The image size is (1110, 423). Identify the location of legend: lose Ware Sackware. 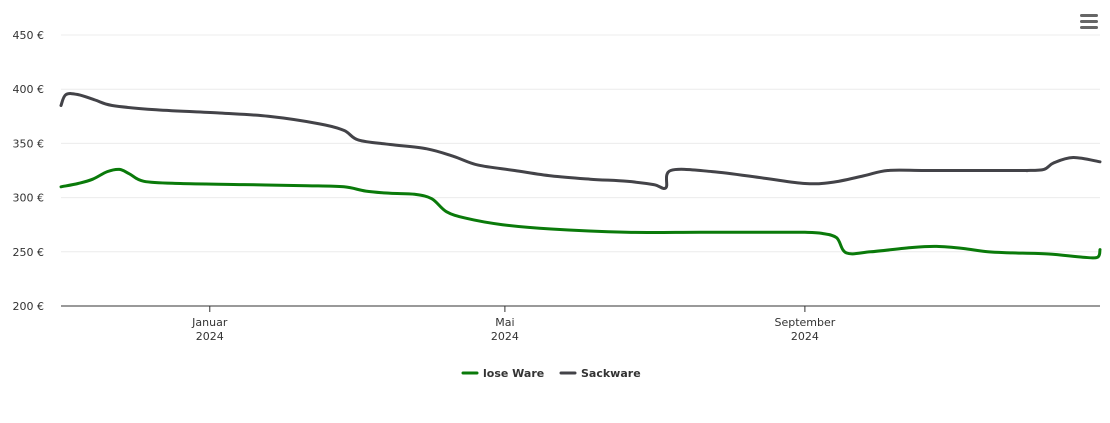
(551, 373).